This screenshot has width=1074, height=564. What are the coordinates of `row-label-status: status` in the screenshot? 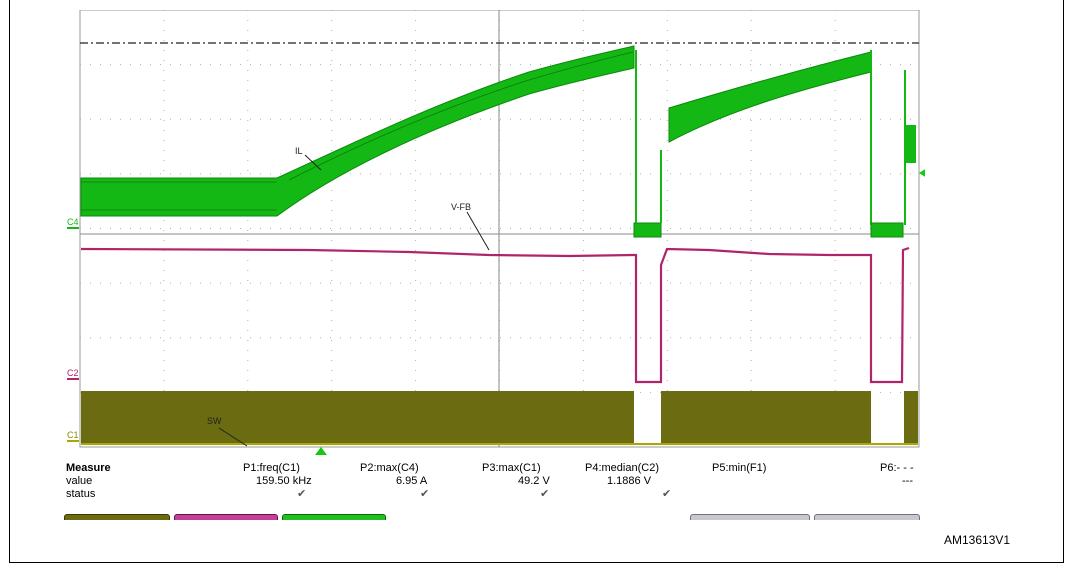 It's located at (81, 494).